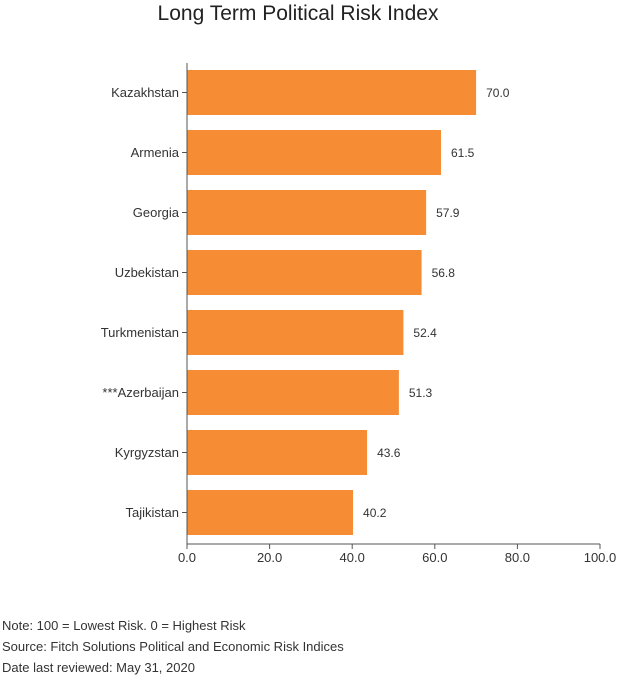  Describe the element at coordinates (600, 557) in the screenshot. I see `x-tick-label: 100.0` at that location.